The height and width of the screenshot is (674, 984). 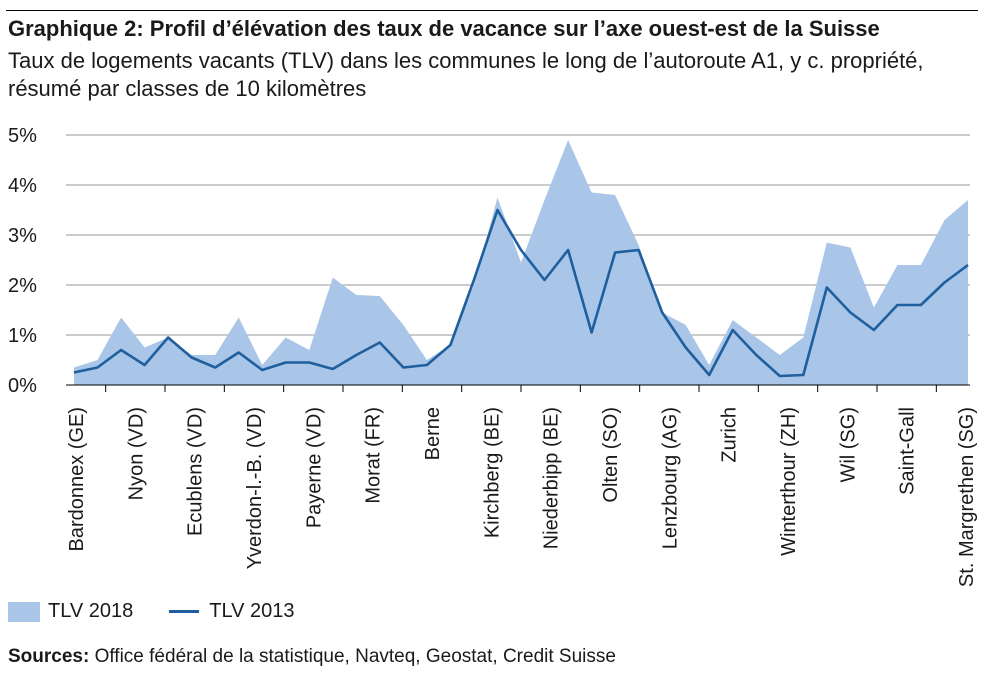 What do you see at coordinates (670, 478) in the screenshot?
I see `x-tick-label: Lenzbourg (AG)` at bounding box center [670, 478].